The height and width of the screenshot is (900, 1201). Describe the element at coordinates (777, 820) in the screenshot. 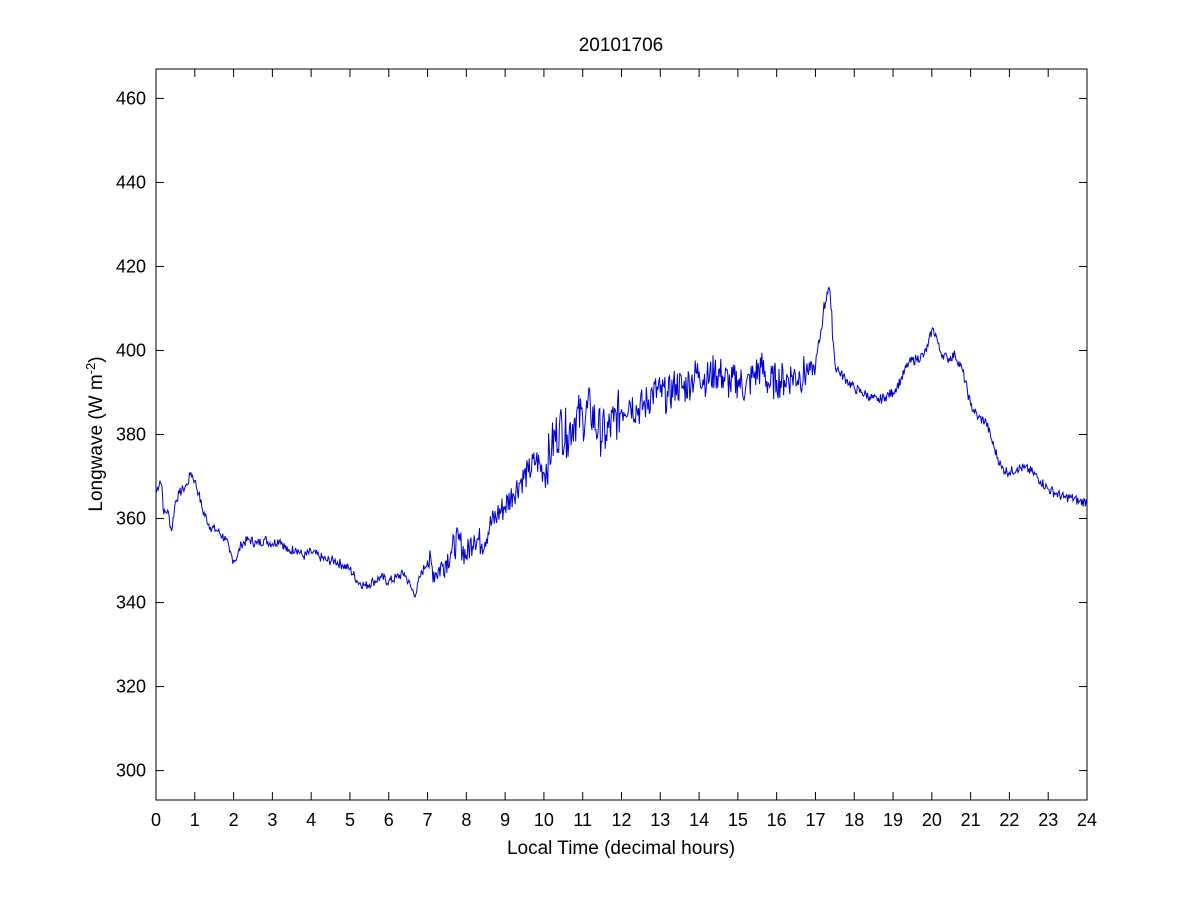

I see `x-tick-label: 16` at that location.